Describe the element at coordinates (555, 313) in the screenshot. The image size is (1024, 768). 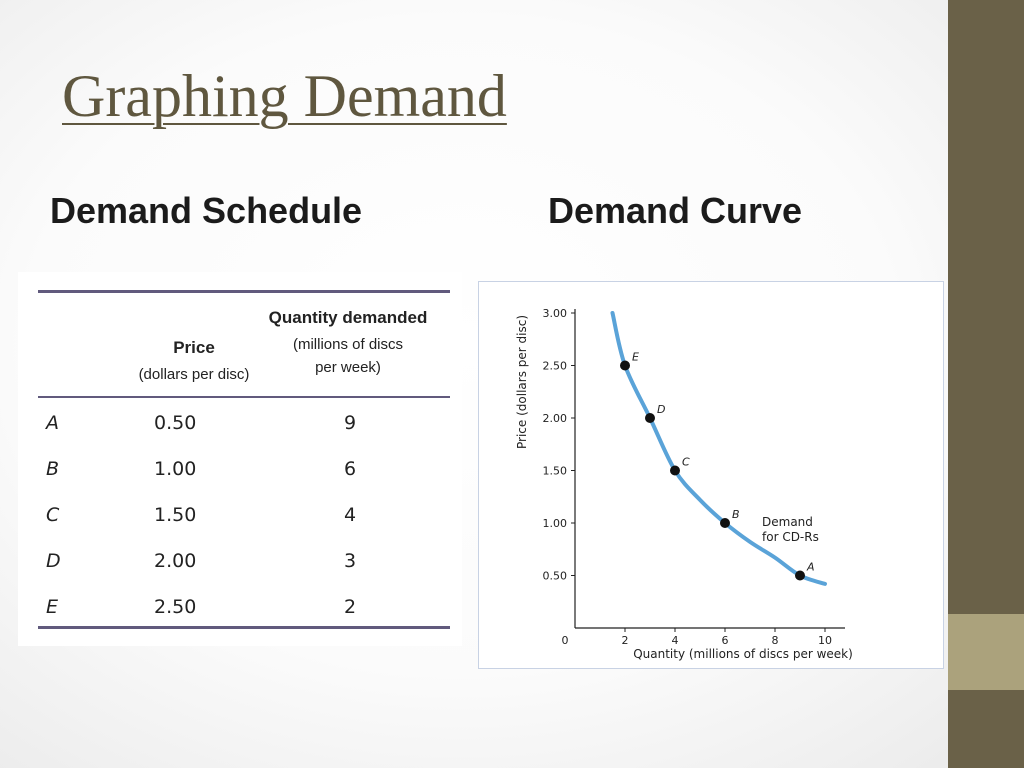
I see `y-tick-label: 3.00` at that location.